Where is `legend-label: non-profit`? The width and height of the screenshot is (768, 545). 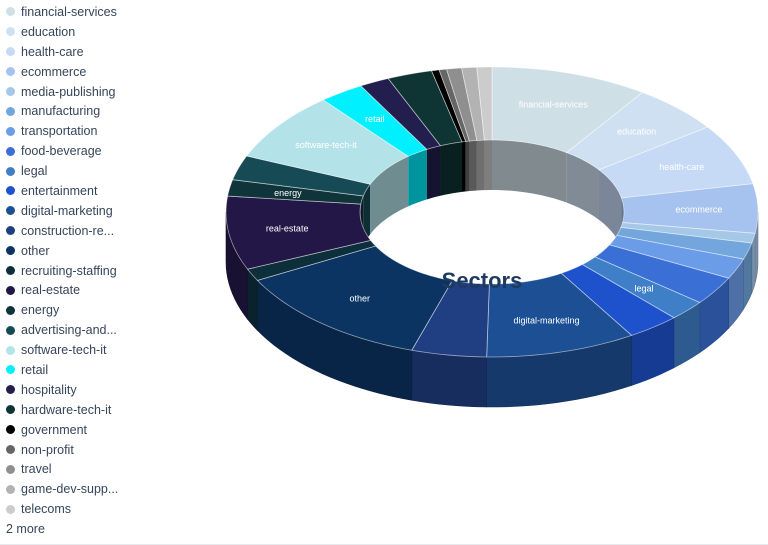 legend-label: non-profit is located at coordinates (47, 449).